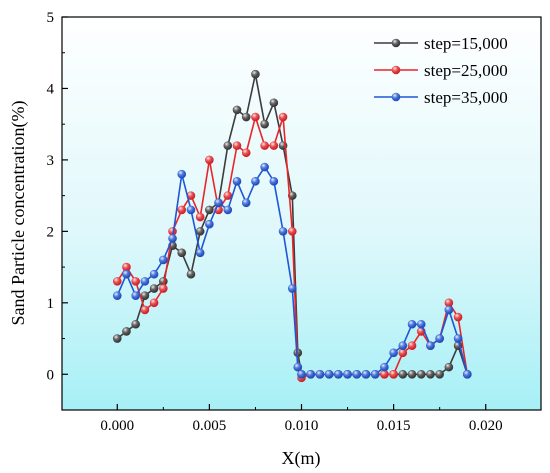  I want to click on x-tick-label: 0.010, so click(302, 426).